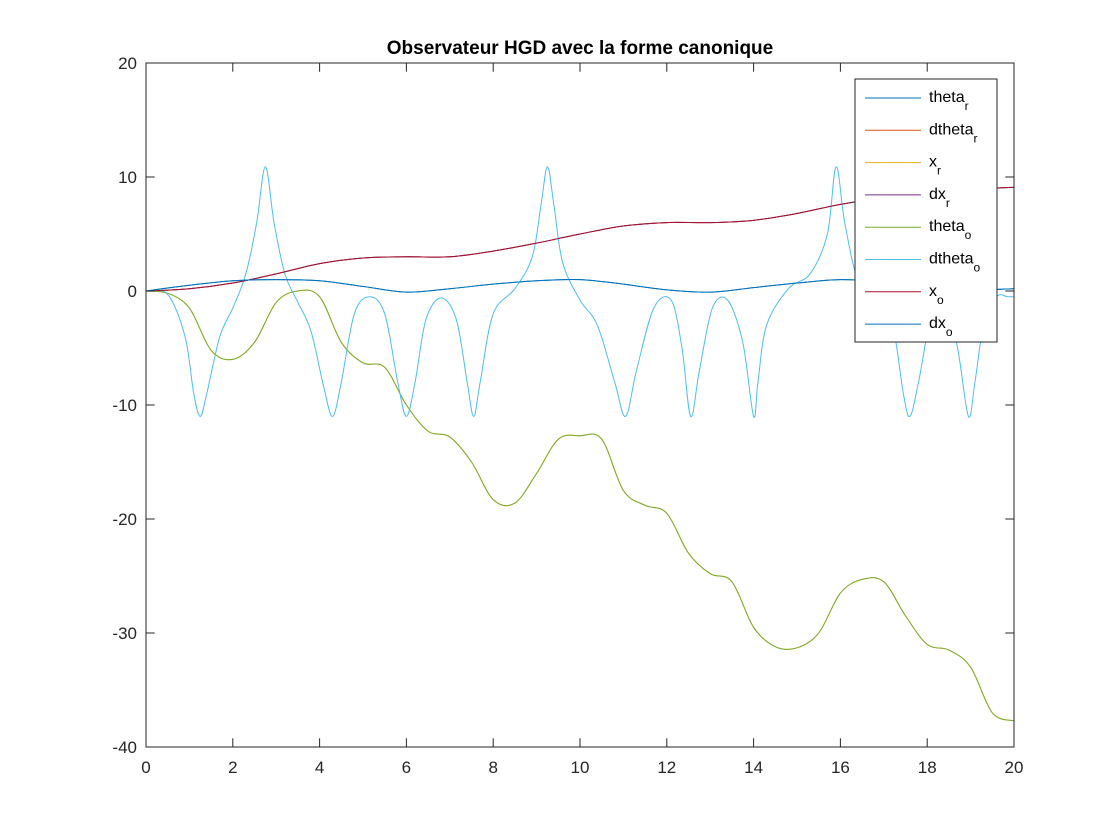  What do you see at coordinates (319, 767) in the screenshot?
I see `x-tick-label: 4` at bounding box center [319, 767].